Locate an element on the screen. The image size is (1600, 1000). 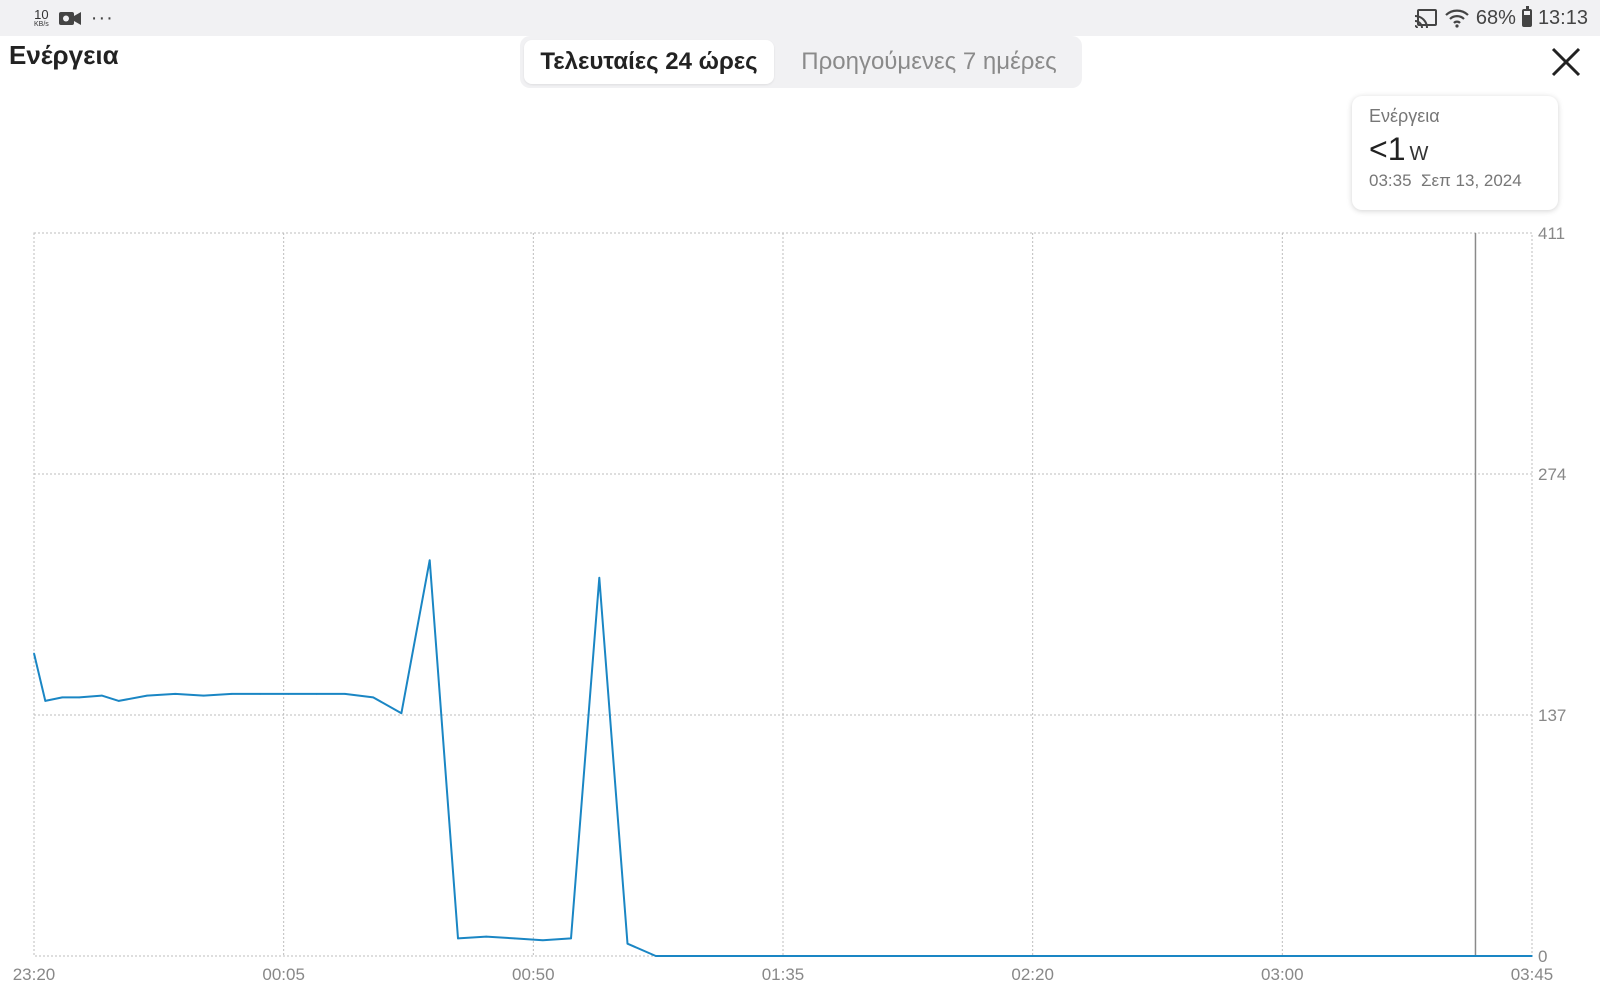
status-bar-right: 68% 13:13 is located at coordinates (1501, 18).